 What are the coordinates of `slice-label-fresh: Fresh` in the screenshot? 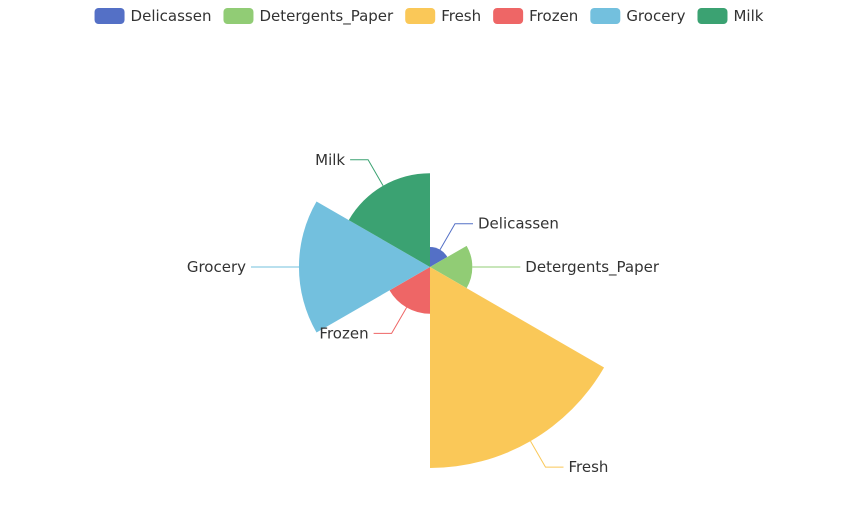 It's located at (589, 467).